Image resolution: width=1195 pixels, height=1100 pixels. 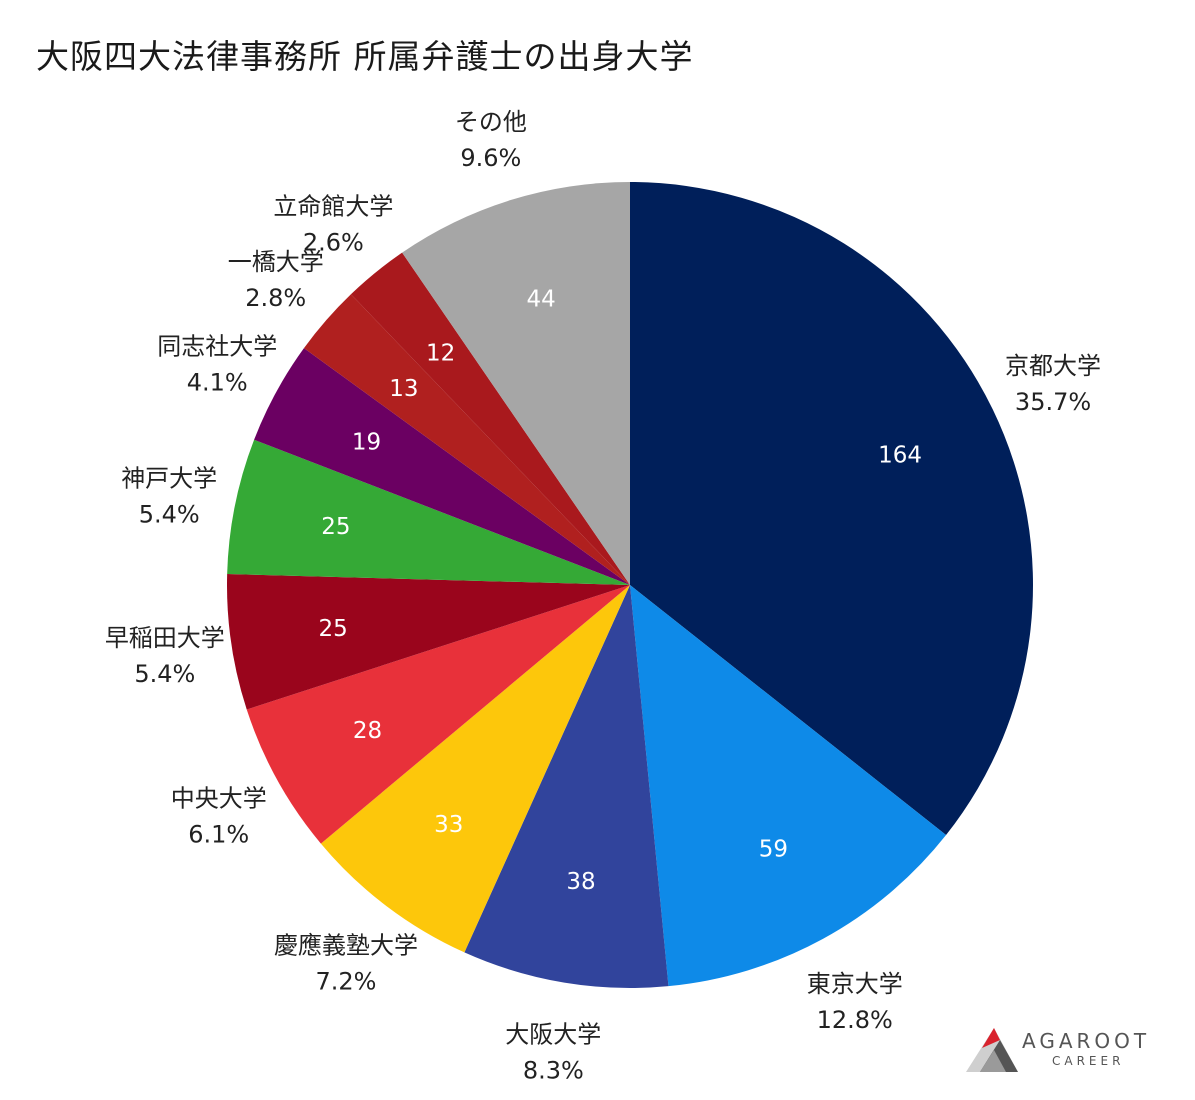 I want to click on slice-label-3: 大阪大学 8.3%, so click(x=553, y=1053).